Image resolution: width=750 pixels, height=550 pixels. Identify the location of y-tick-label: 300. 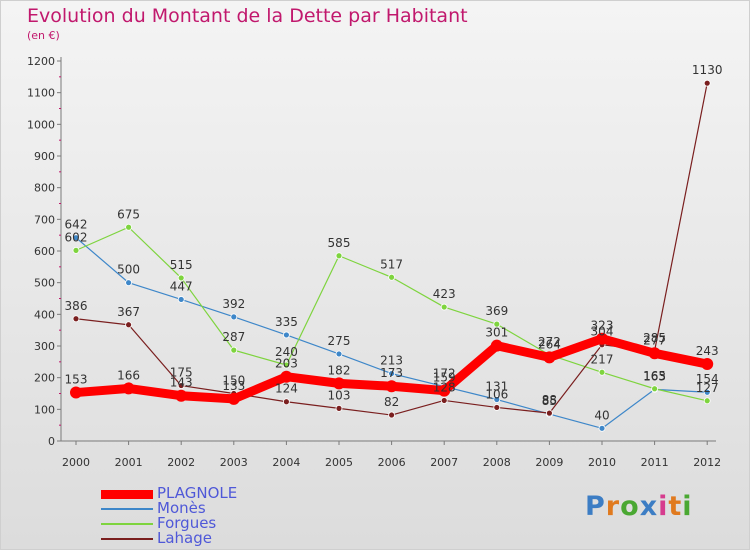
(44, 346).